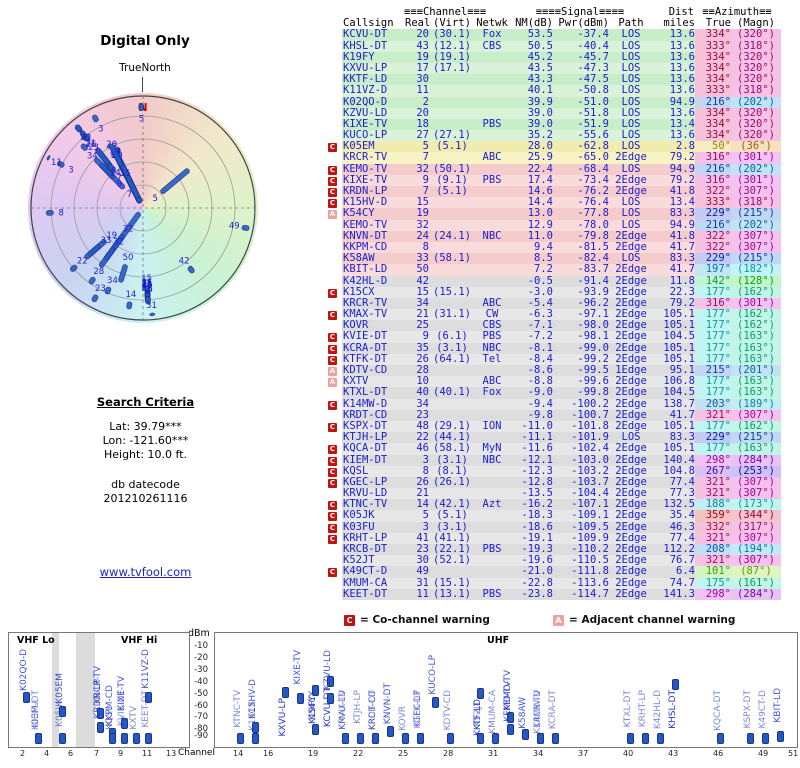 The width and height of the screenshot is (800, 768). I want to click on tvfool-link: www.tvfool.com, so click(145, 572).